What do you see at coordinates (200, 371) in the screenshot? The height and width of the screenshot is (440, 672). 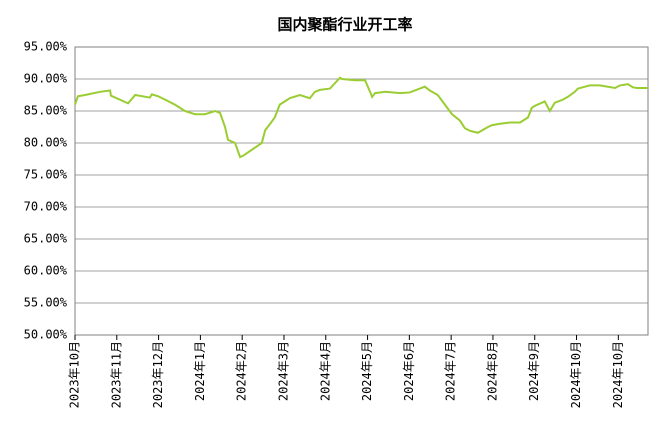 I see `x-tick-label: 2024年1月` at bounding box center [200, 371].